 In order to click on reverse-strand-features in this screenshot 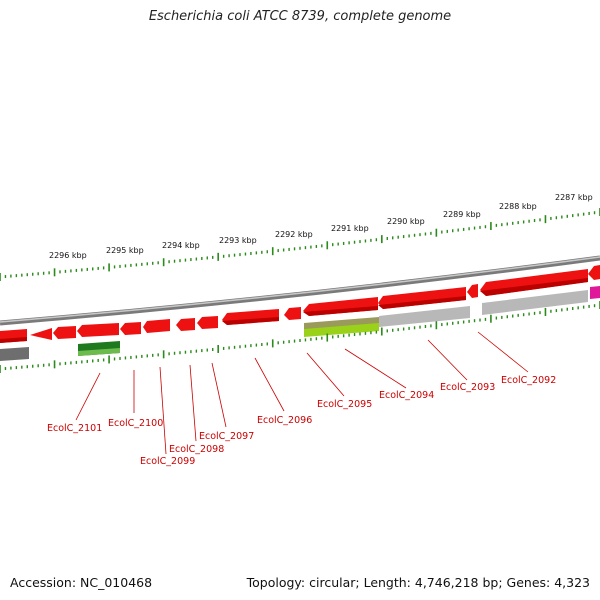, I will do `click(300, 323)`.